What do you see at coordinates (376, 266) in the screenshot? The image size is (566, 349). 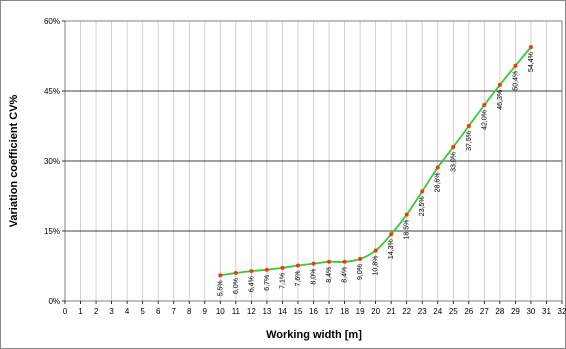 I see `data-label: 10,8%` at bounding box center [376, 266].